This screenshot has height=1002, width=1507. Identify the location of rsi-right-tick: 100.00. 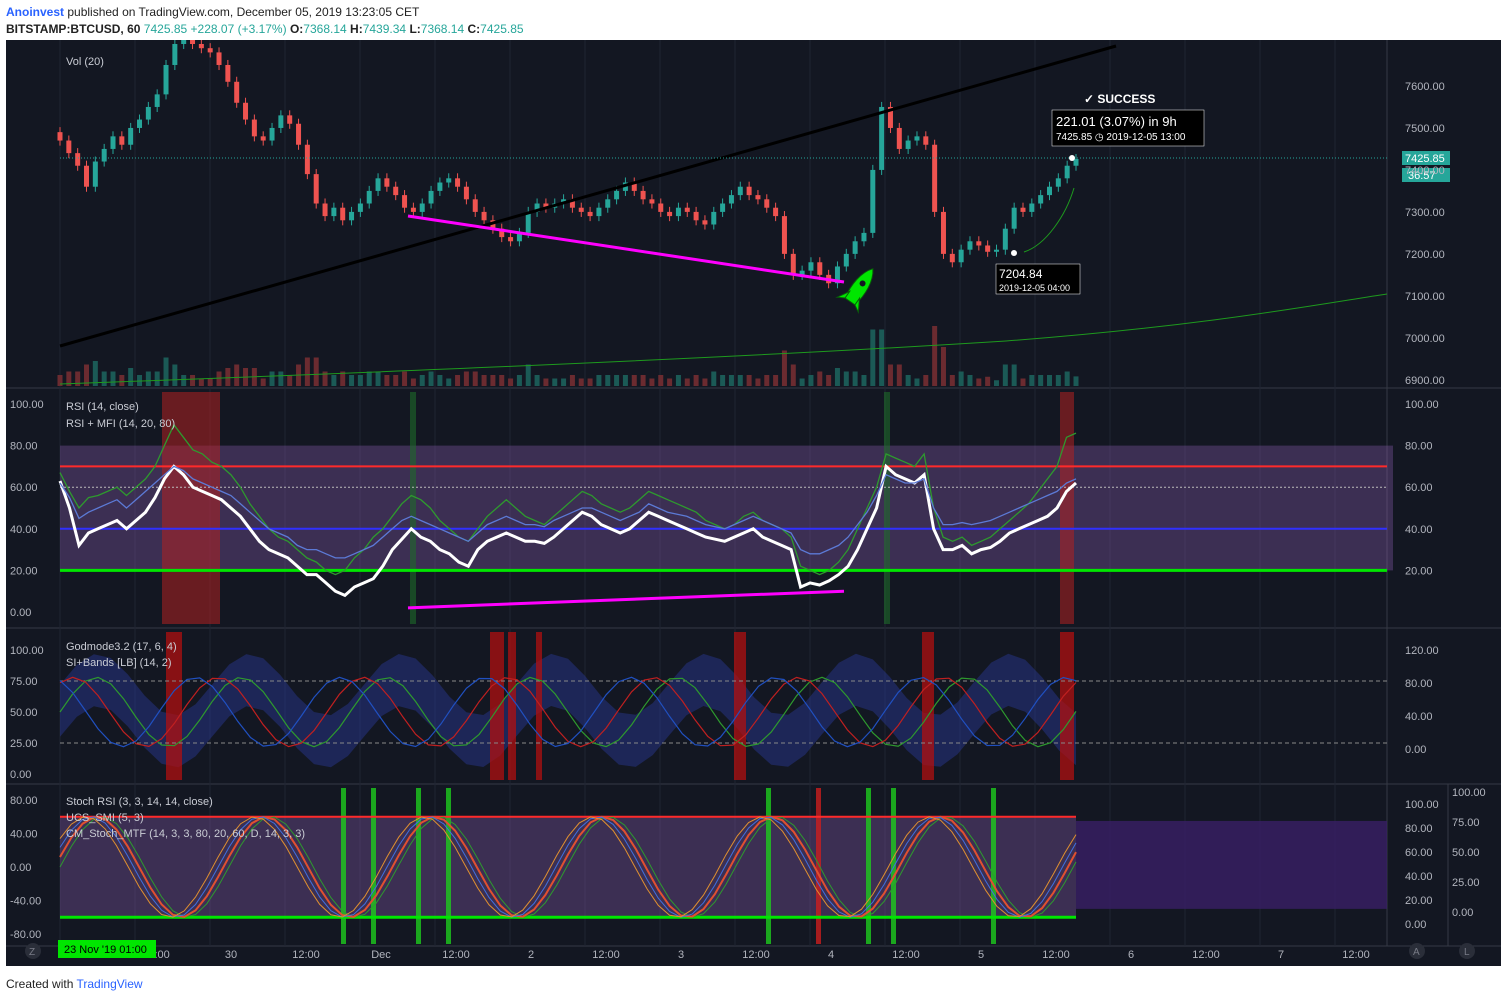
(1422, 405).